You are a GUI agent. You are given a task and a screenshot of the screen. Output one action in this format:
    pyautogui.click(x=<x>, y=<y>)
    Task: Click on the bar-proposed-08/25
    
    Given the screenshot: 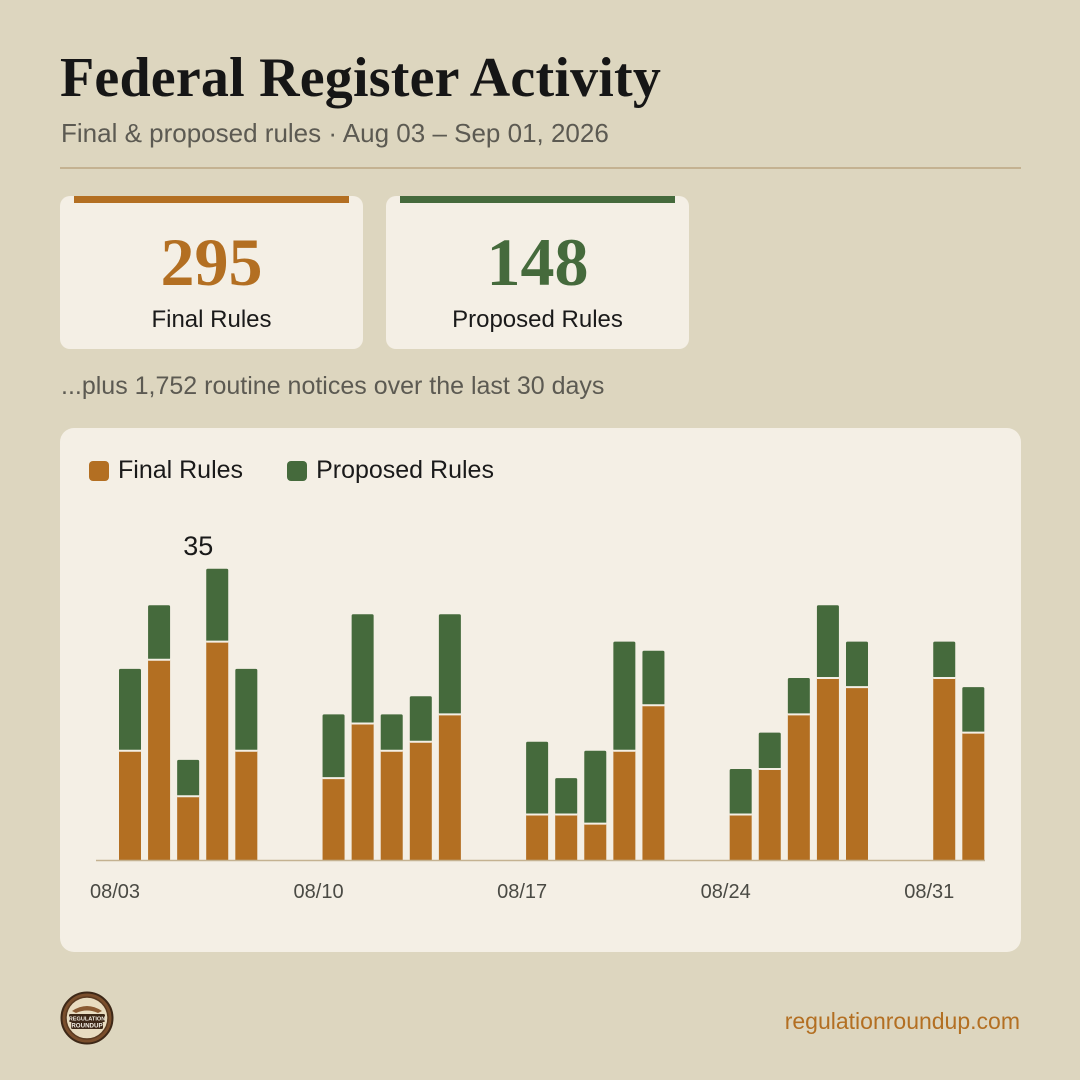 What is the action you would take?
    pyautogui.click(x=769, y=750)
    